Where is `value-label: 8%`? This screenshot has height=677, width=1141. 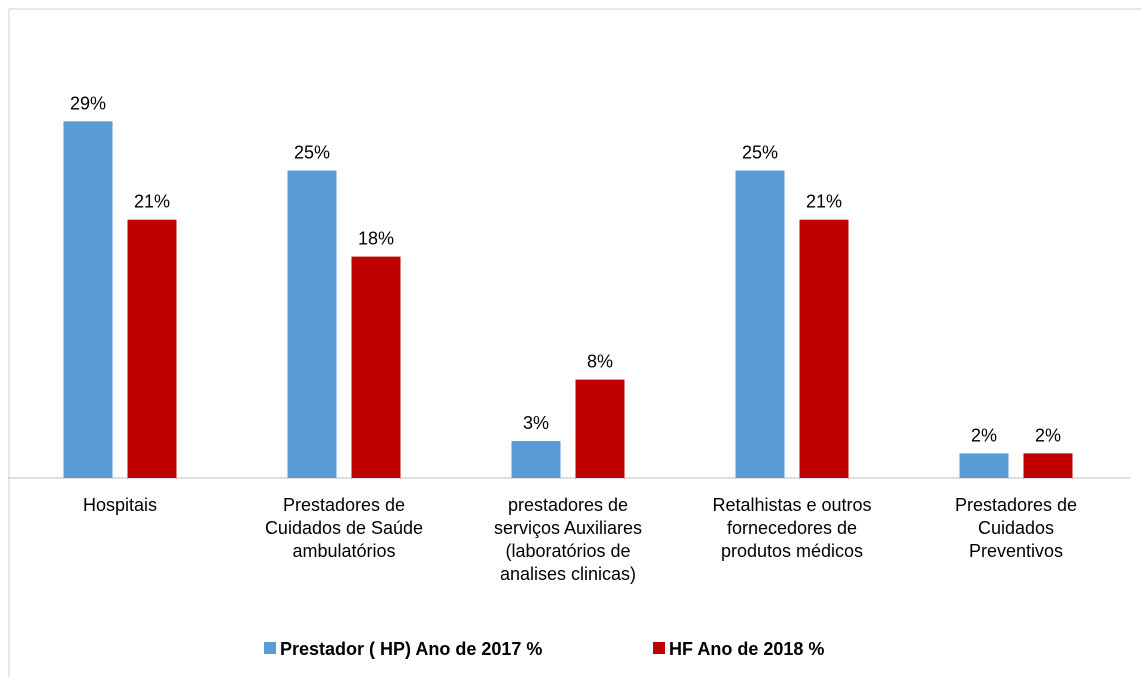
value-label: 8% is located at coordinates (600, 362).